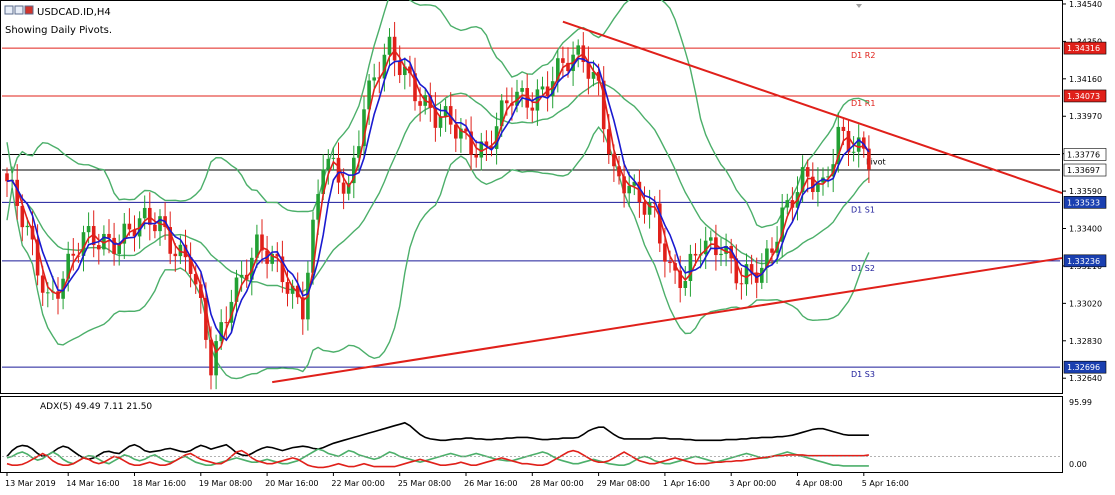 The width and height of the screenshot is (1115, 495). Describe the element at coordinates (29, 10) in the screenshot. I see `chart-bar-icon` at that location.